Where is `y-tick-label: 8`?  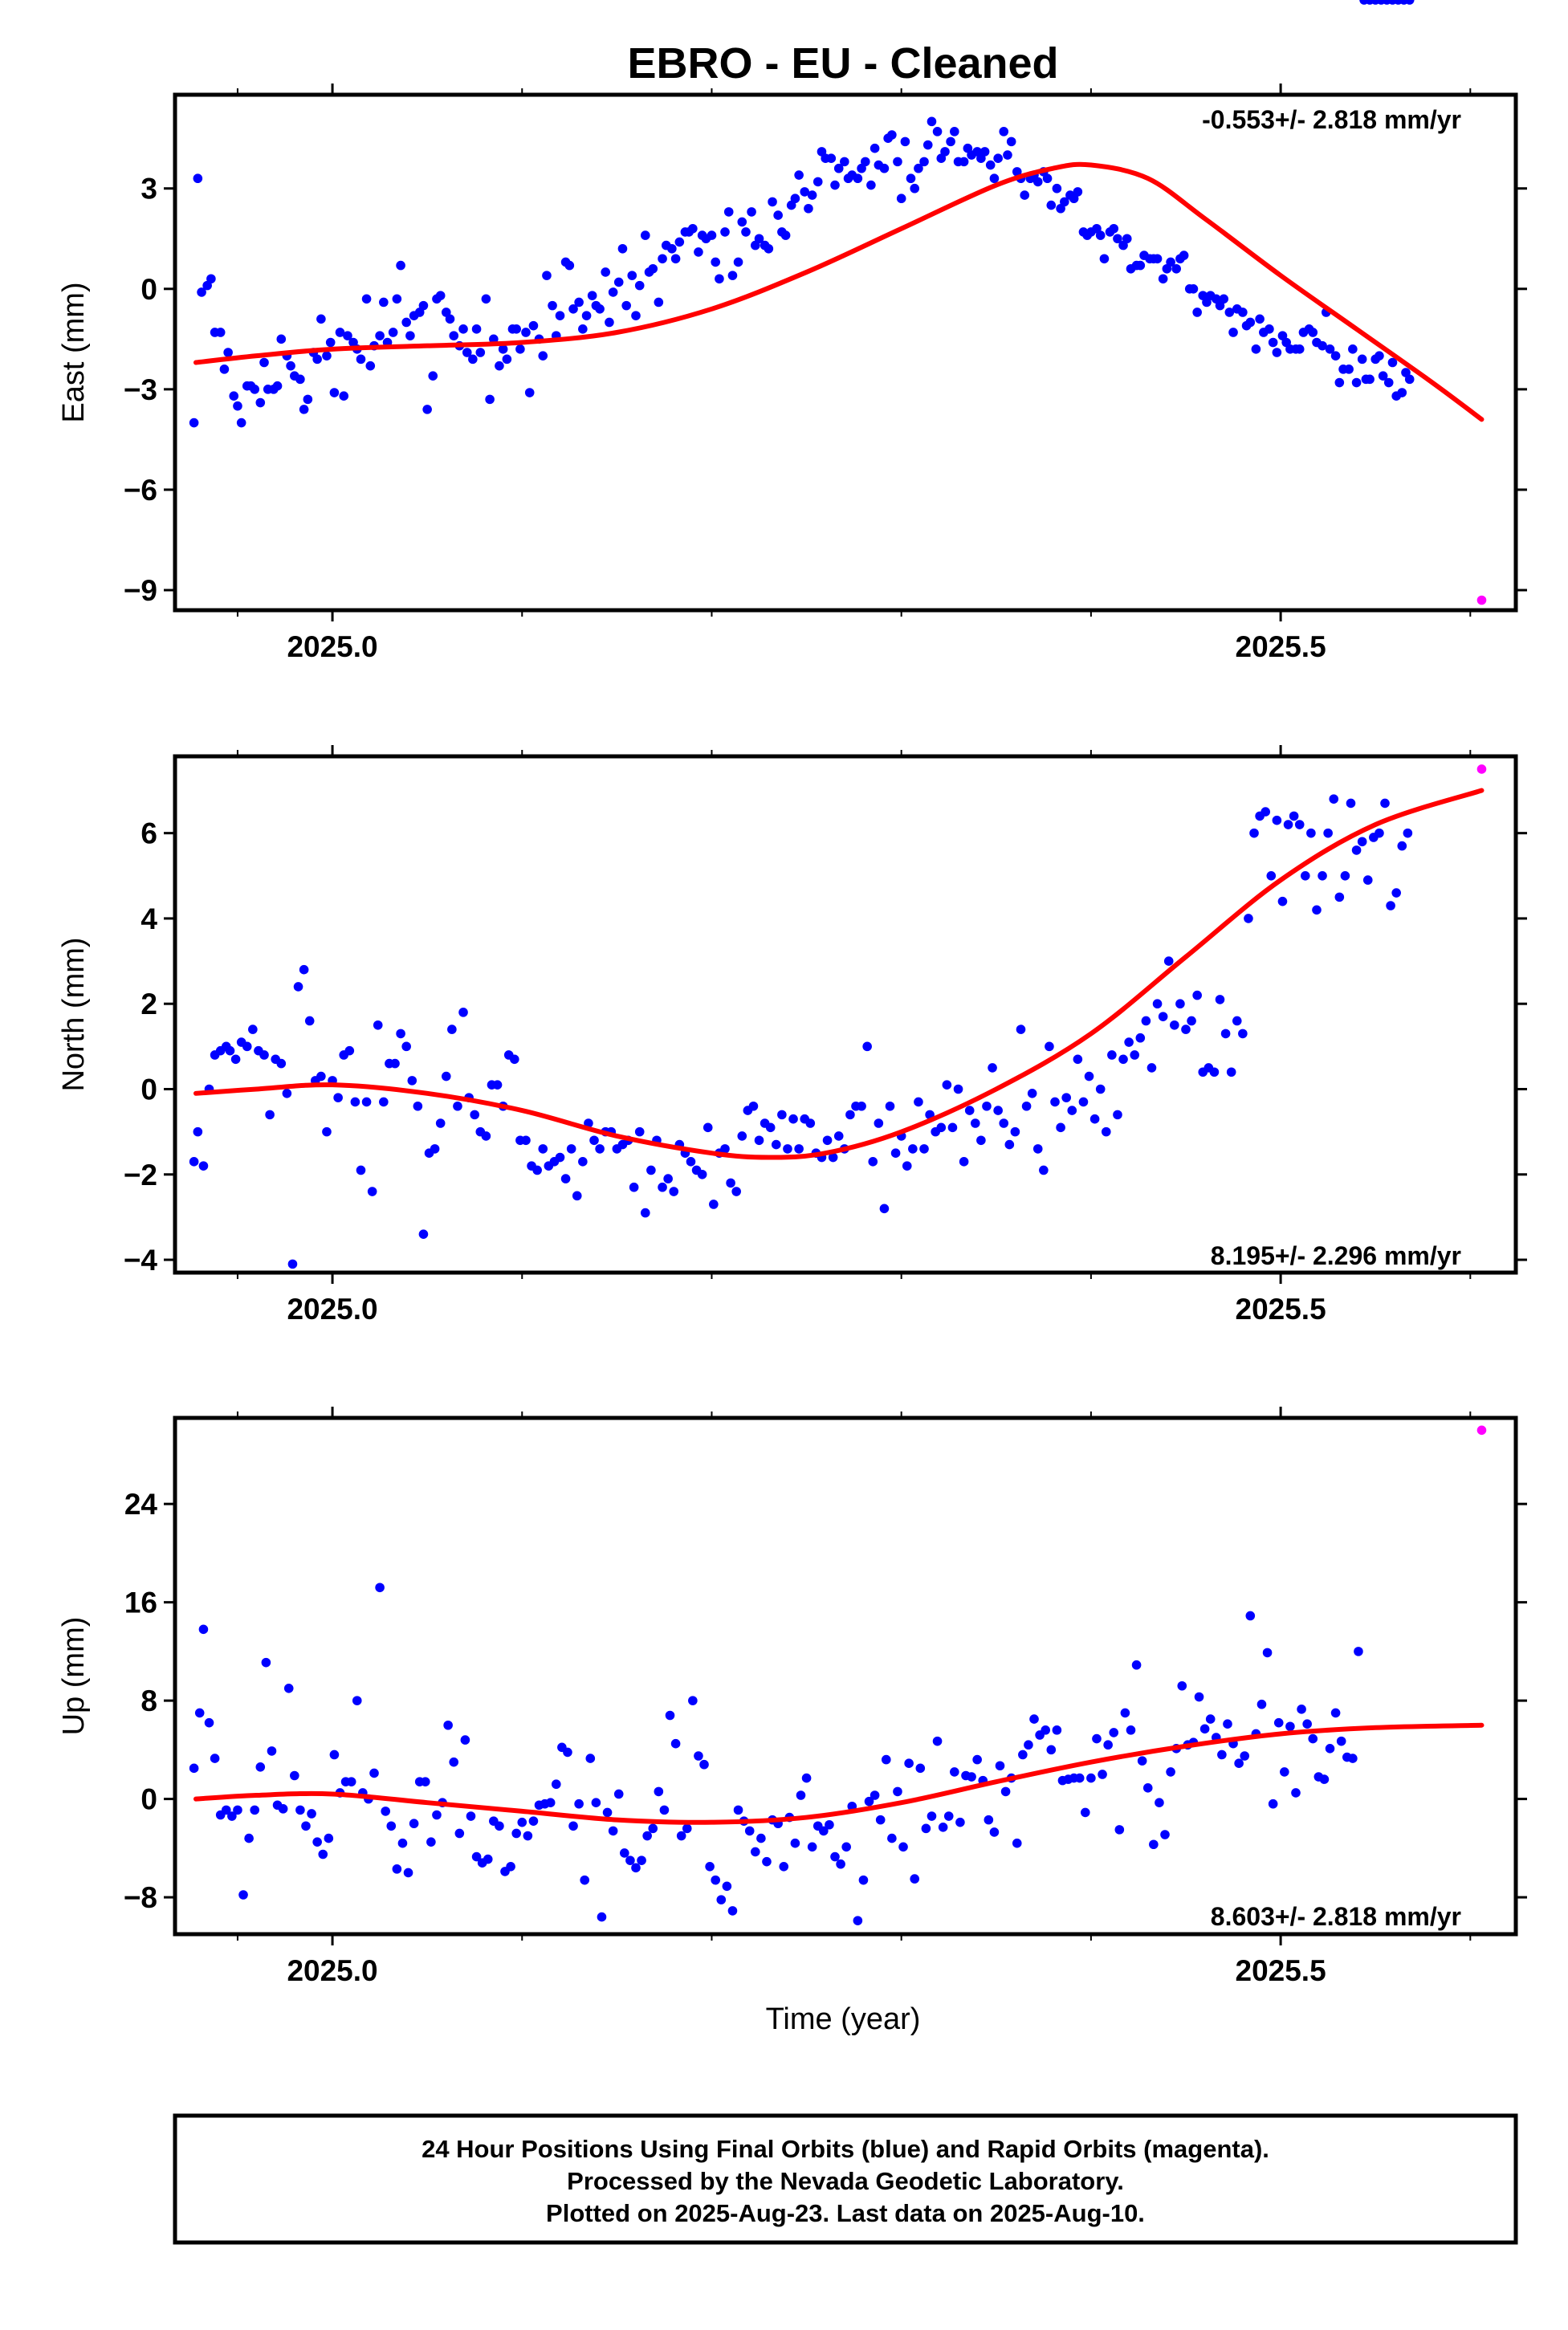
y-tick-label: 8 is located at coordinates (149, 1700).